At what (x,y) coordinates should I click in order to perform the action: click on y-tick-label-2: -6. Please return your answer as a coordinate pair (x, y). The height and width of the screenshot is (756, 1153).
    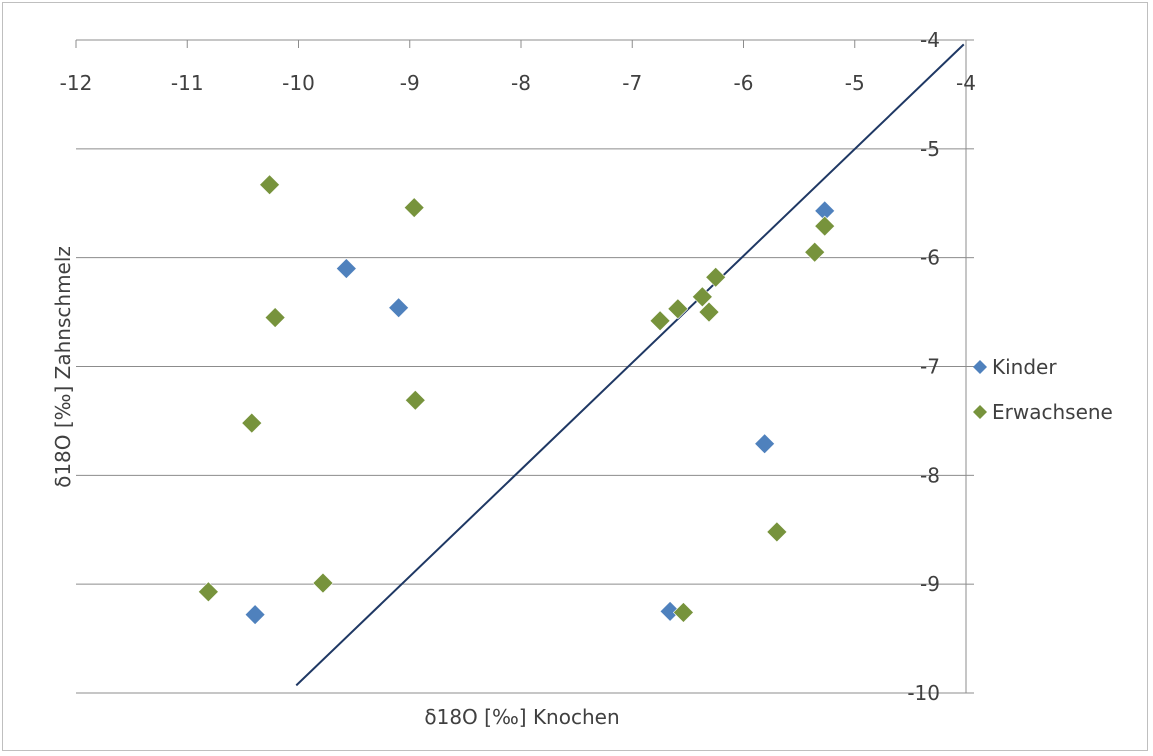
    Looking at the image, I should click on (930, 258).